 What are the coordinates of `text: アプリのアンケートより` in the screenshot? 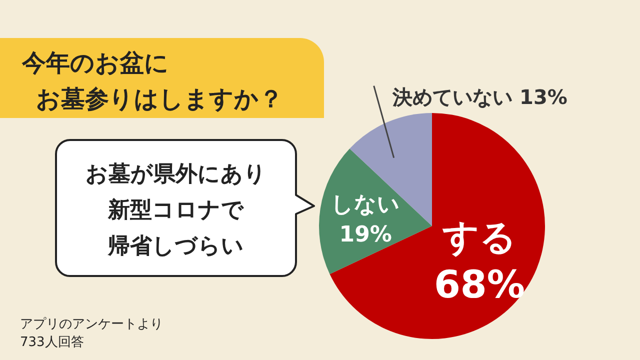 It's located at (91, 324).